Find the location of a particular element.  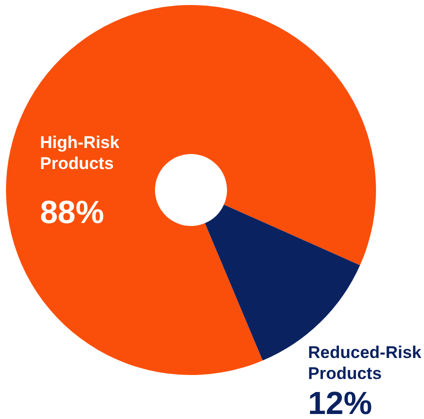

data-label: 12% is located at coordinates (340, 402).